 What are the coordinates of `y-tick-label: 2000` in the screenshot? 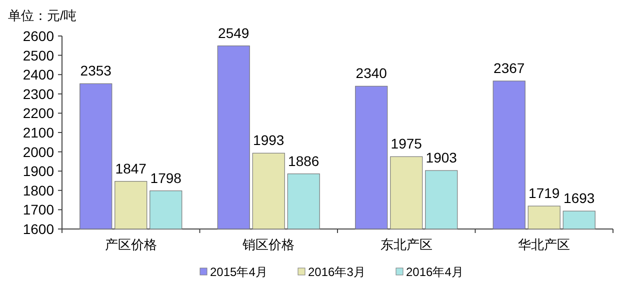 It's located at (38, 152).